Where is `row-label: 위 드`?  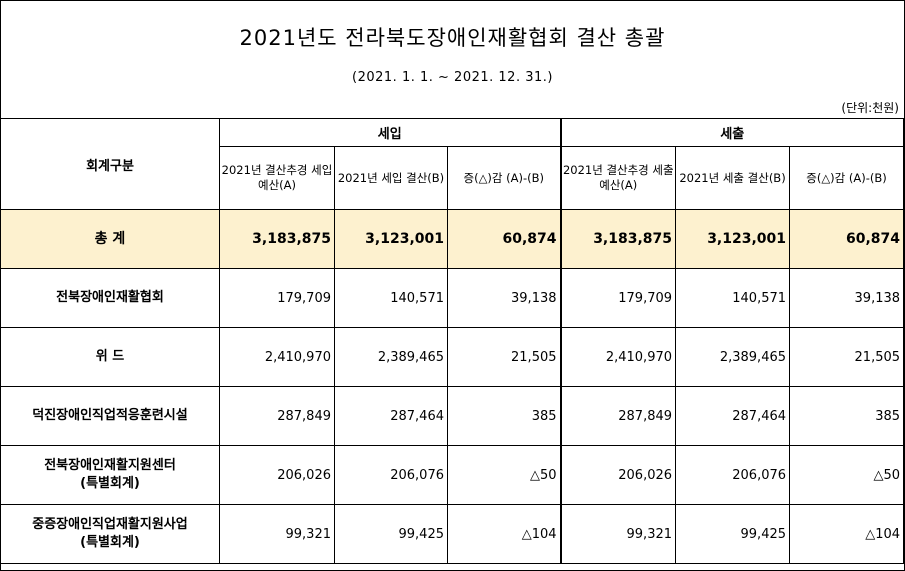 row-label: 위 드 is located at coordinates (110, 357).